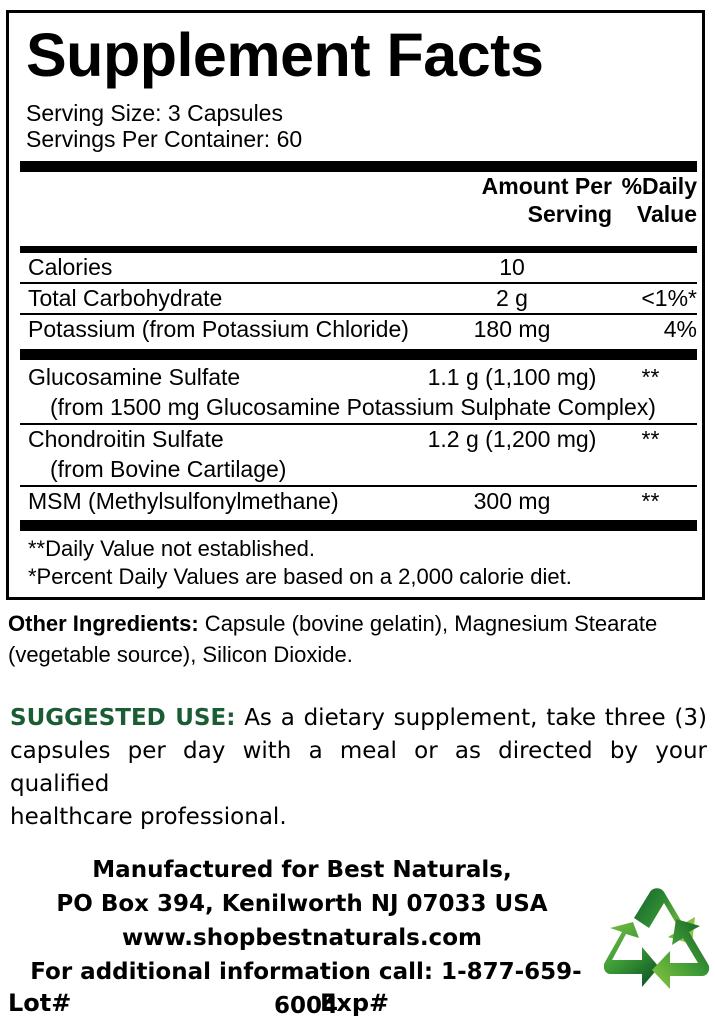  What do you see at coordinates (659, 186) in the screenshot?
I see `dv-header-line1: %Daily` at bounding box center [659, 186].